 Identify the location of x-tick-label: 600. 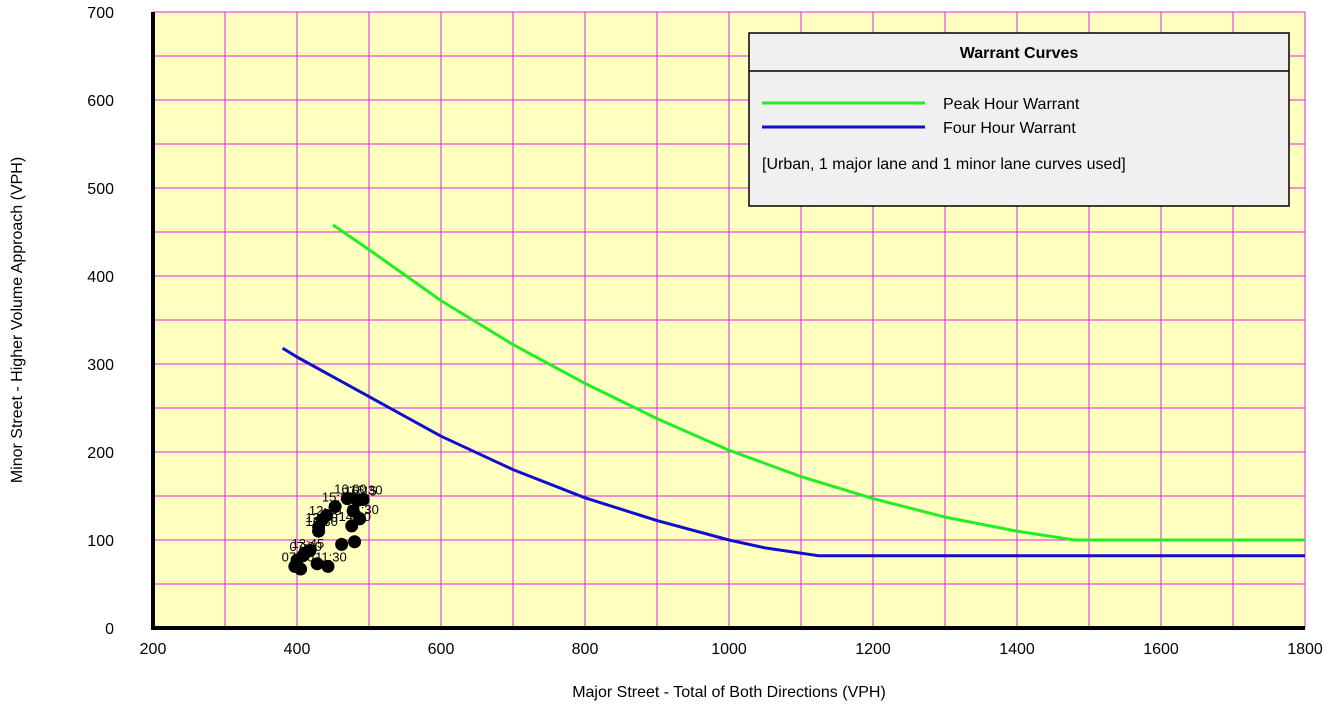
(441, 649).